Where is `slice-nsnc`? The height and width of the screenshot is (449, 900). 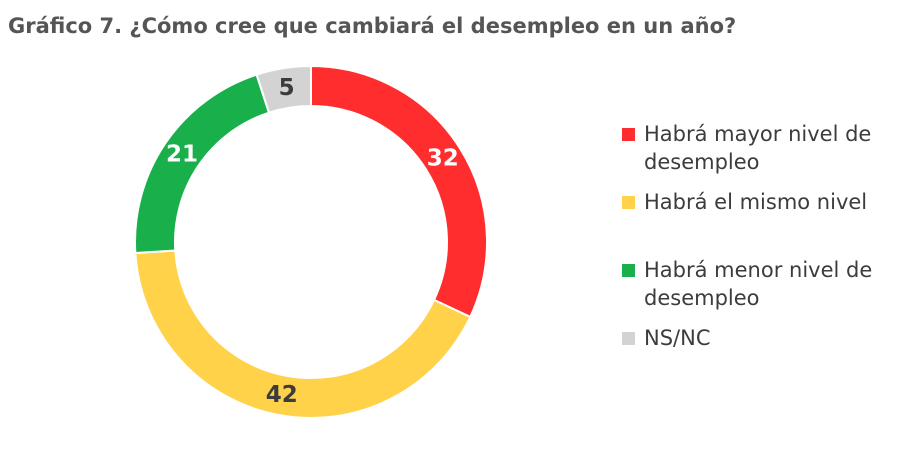 slice-nsnc is located at coordinates (283, 89).